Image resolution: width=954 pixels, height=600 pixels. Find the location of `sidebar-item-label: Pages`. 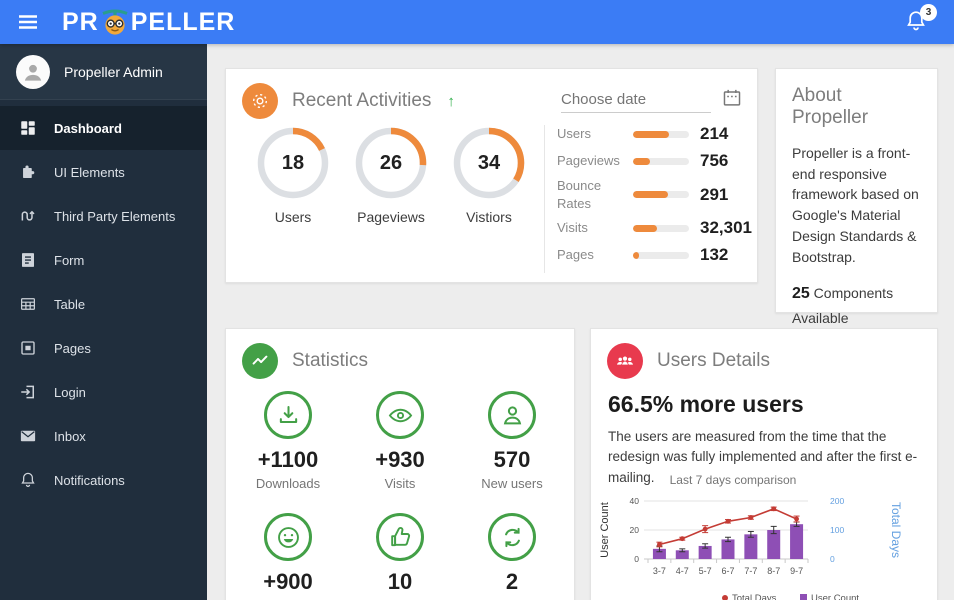

sidebar-item-label: Pages is located at coordinates (72, 348).